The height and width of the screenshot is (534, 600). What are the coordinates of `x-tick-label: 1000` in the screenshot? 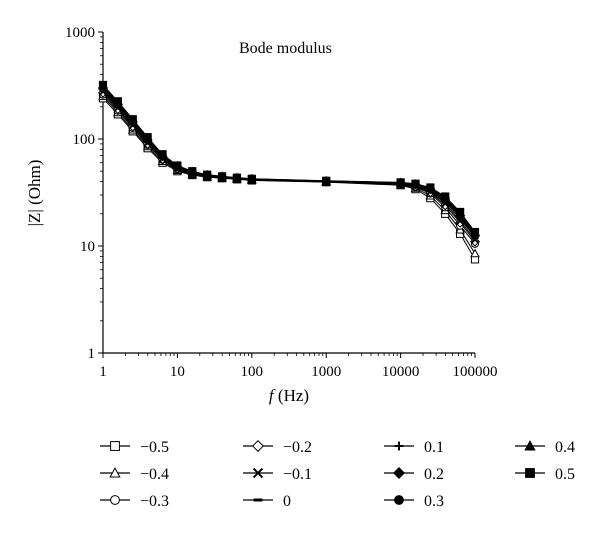 It's located at (326, 372).